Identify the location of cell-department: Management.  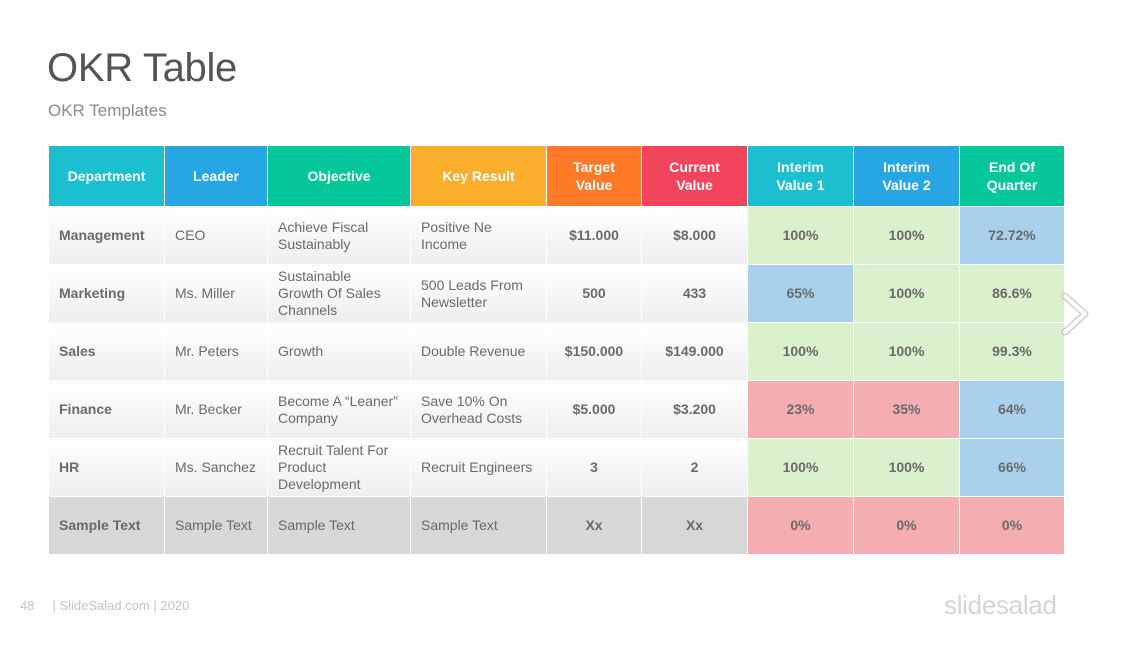
(106, 235).